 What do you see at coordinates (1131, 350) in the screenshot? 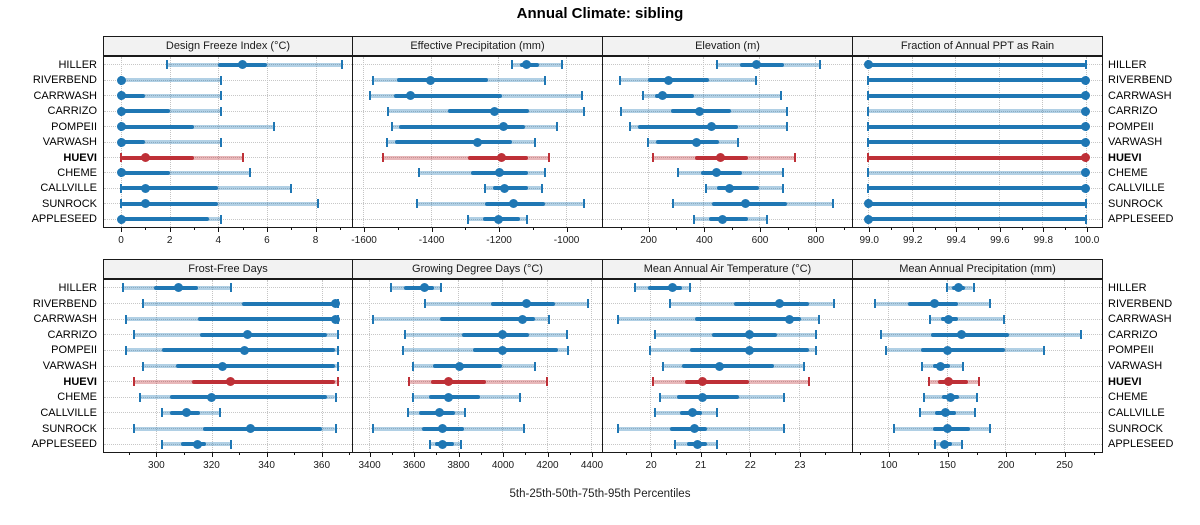
I see `site-label-pompeii: POMPEII` at bounding box center [1131, 350].